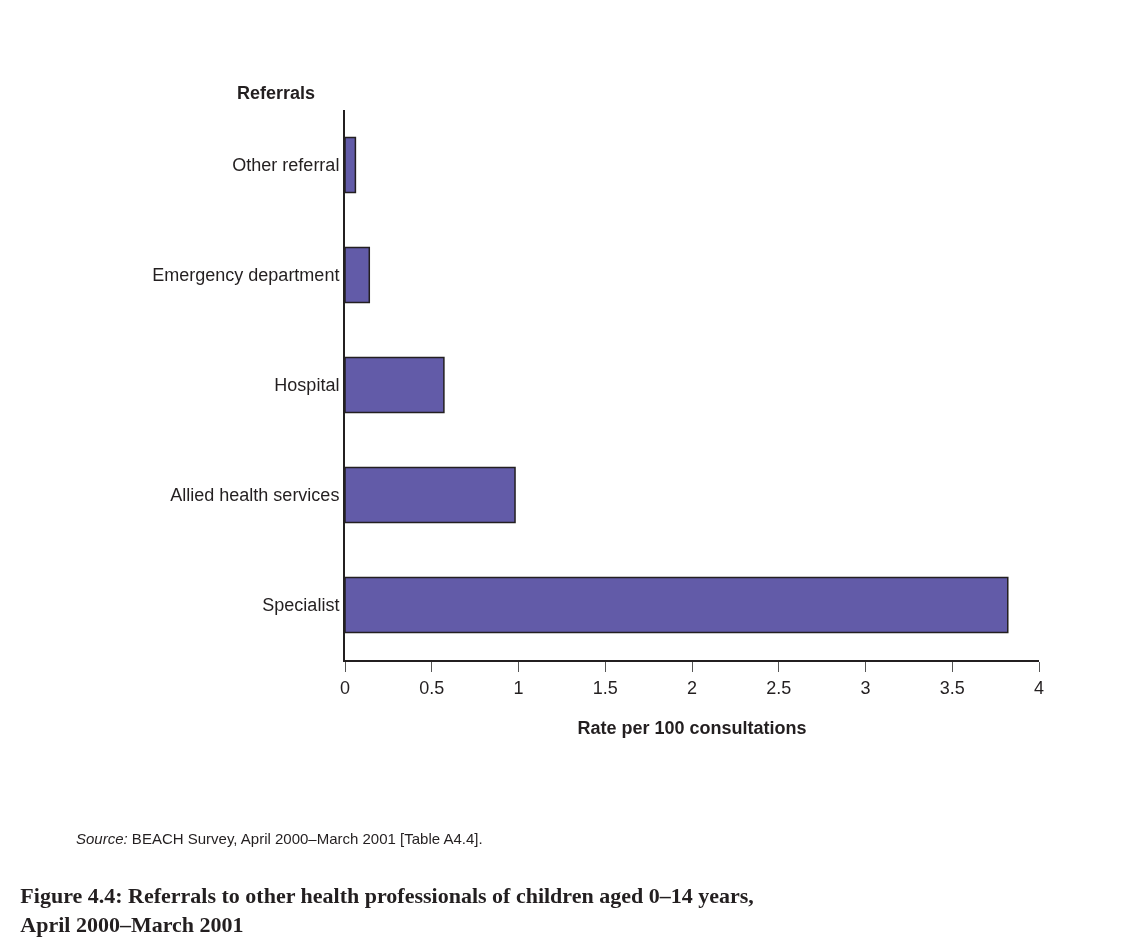 This screenshot has height=941, width=1131. What do you see at coordinates (692, 687) in the screenshot?
I see `x-tick-label: 2` at bounding box center [692, 687].